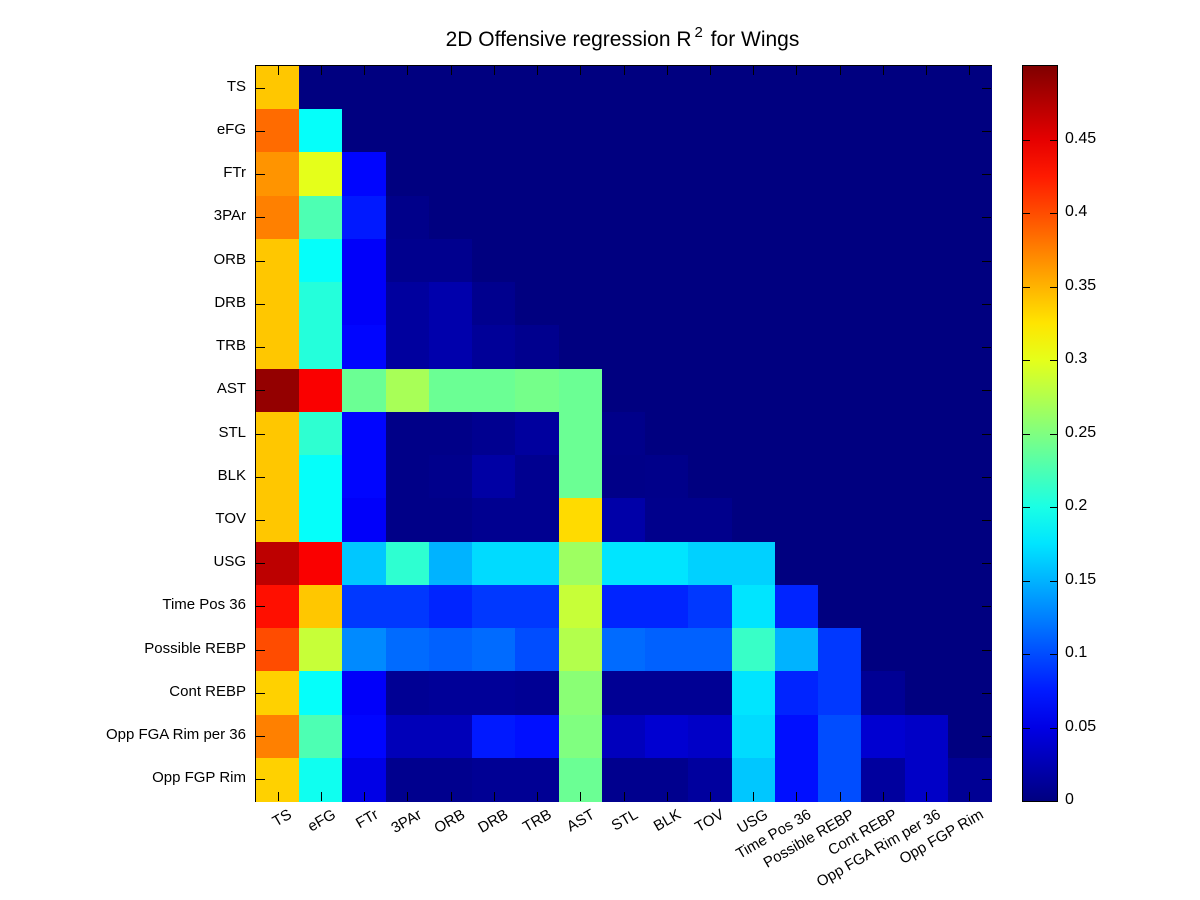 The width and height of the screenshot is (1200, 900). Describe the element at coordinates (1040, 433) in the screenshot. I see `colorbar` at that location.